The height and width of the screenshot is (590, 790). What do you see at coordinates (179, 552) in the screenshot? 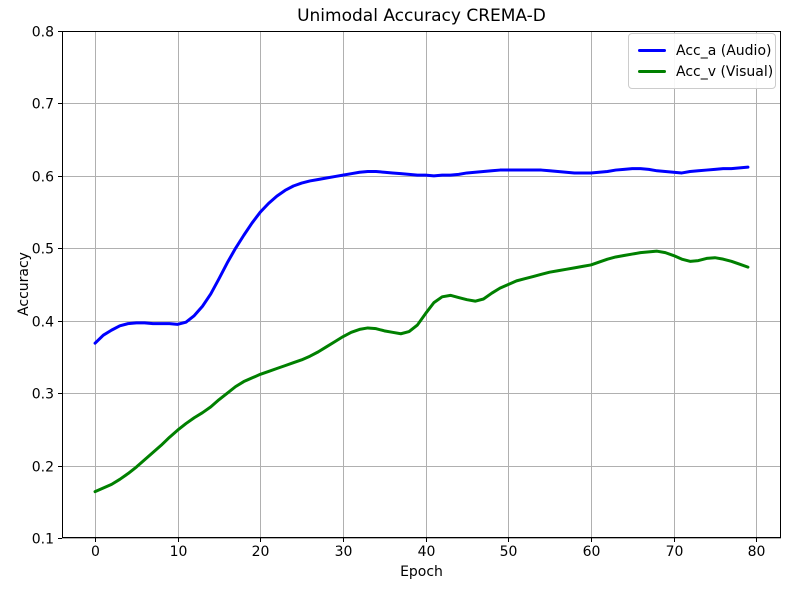
I see `x-tick-label: 10` at bounding box center [179, 552].